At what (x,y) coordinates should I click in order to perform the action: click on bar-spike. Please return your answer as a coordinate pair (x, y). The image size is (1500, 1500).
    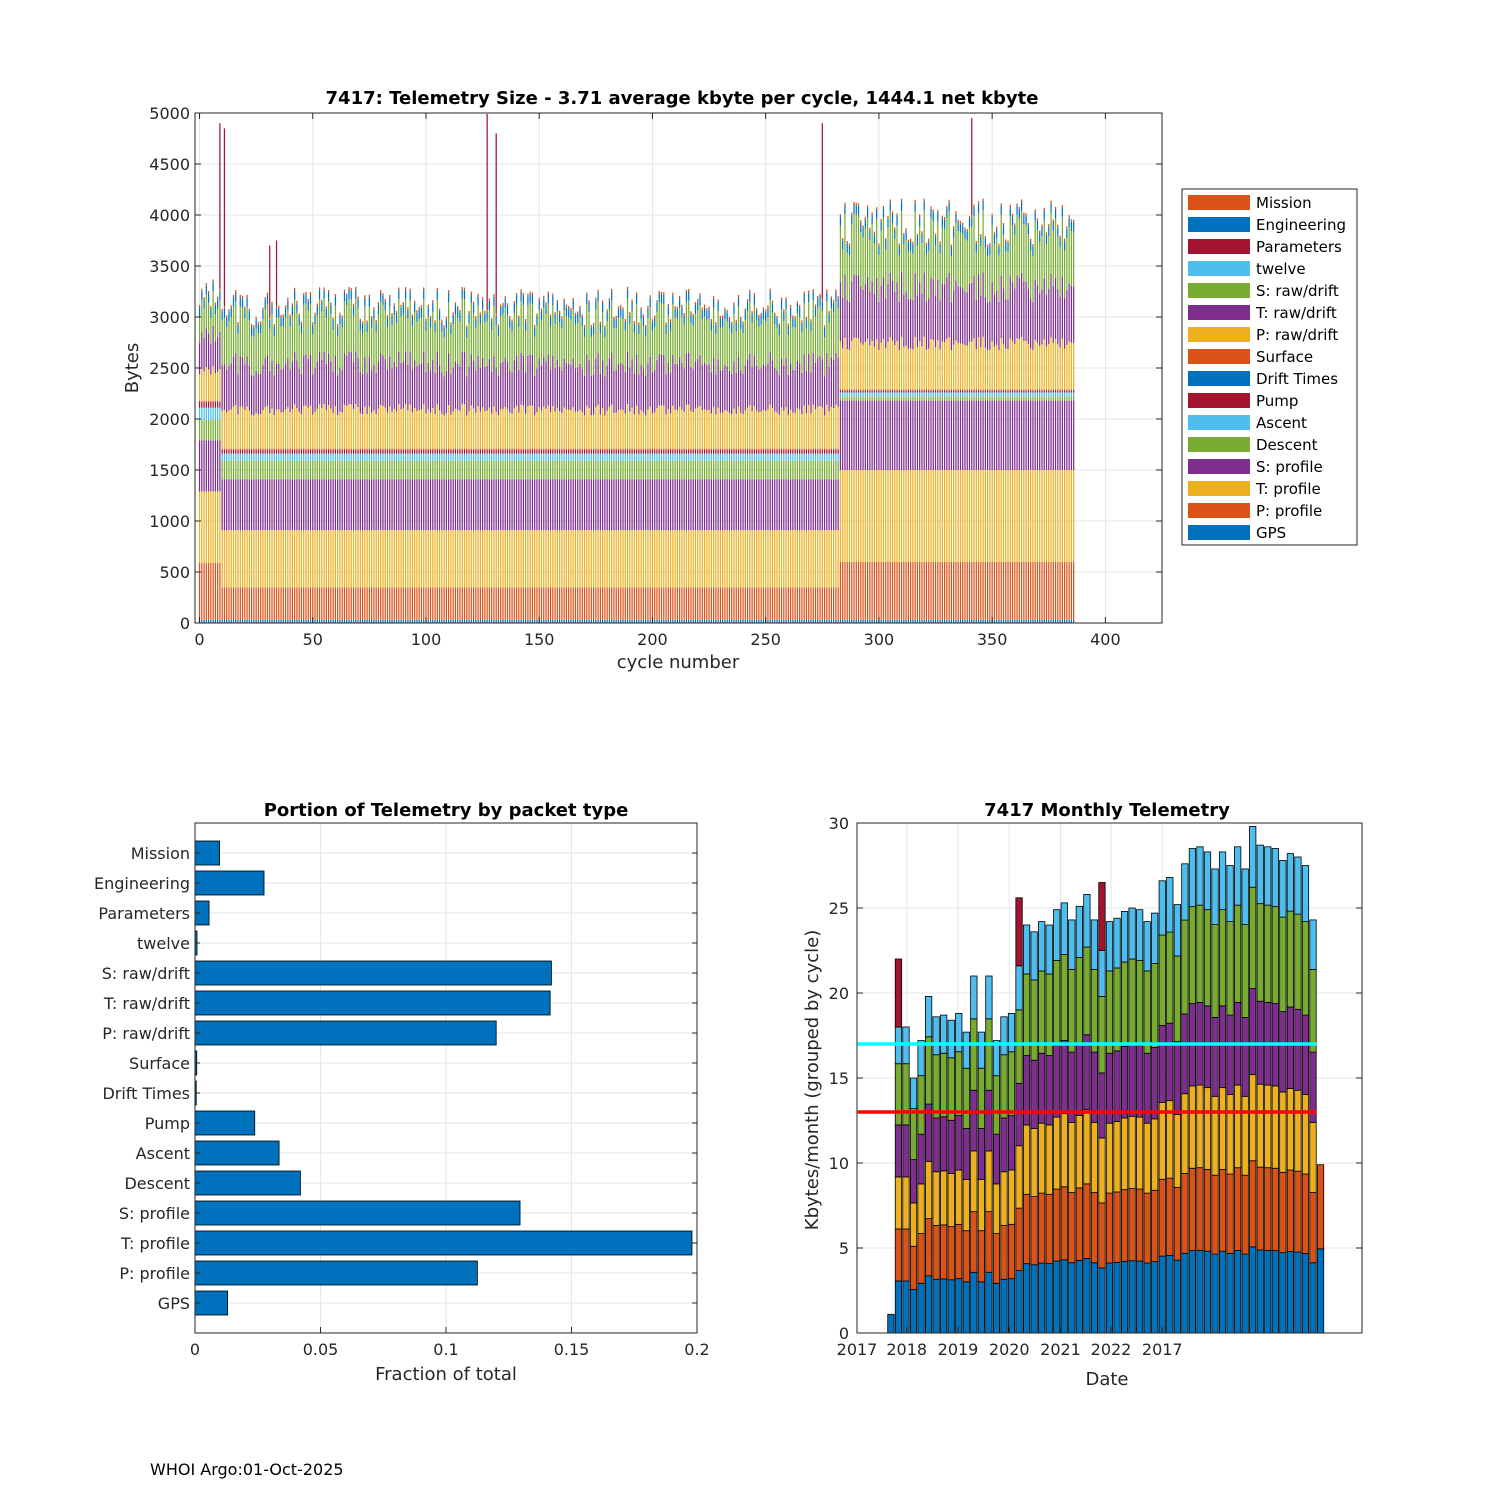
    Looking at the image, I should click on (270, 281).